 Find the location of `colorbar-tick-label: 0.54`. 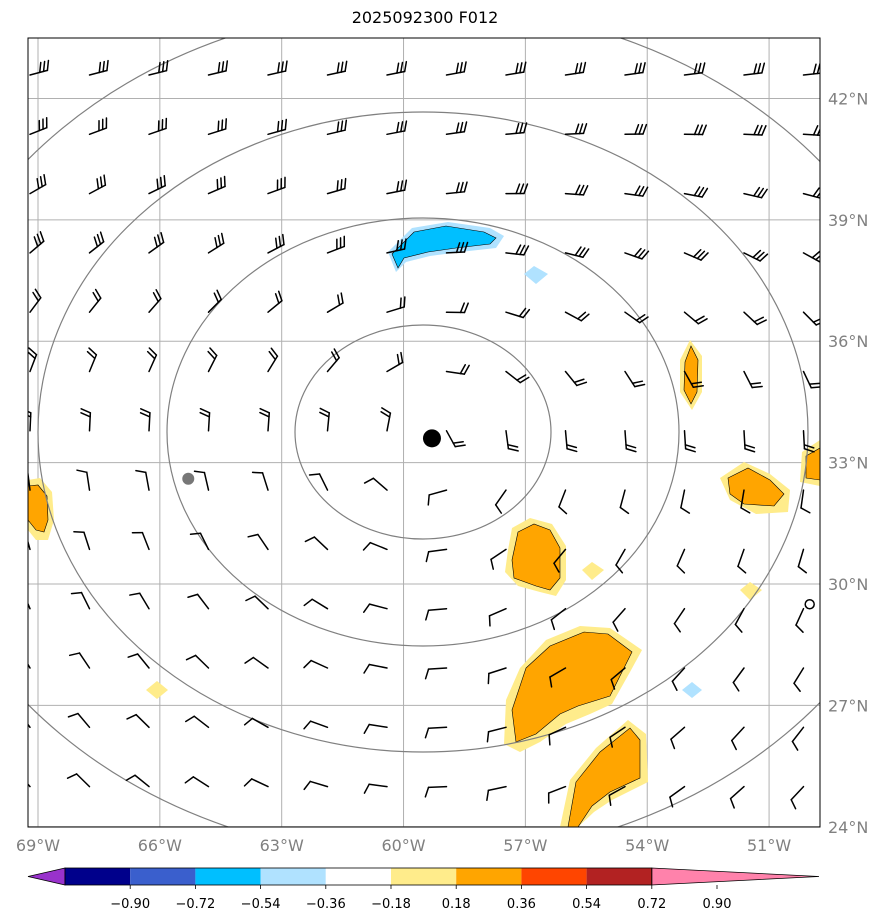

colorbar-tick-label: 0.54 is located at coordinates (586, 904).